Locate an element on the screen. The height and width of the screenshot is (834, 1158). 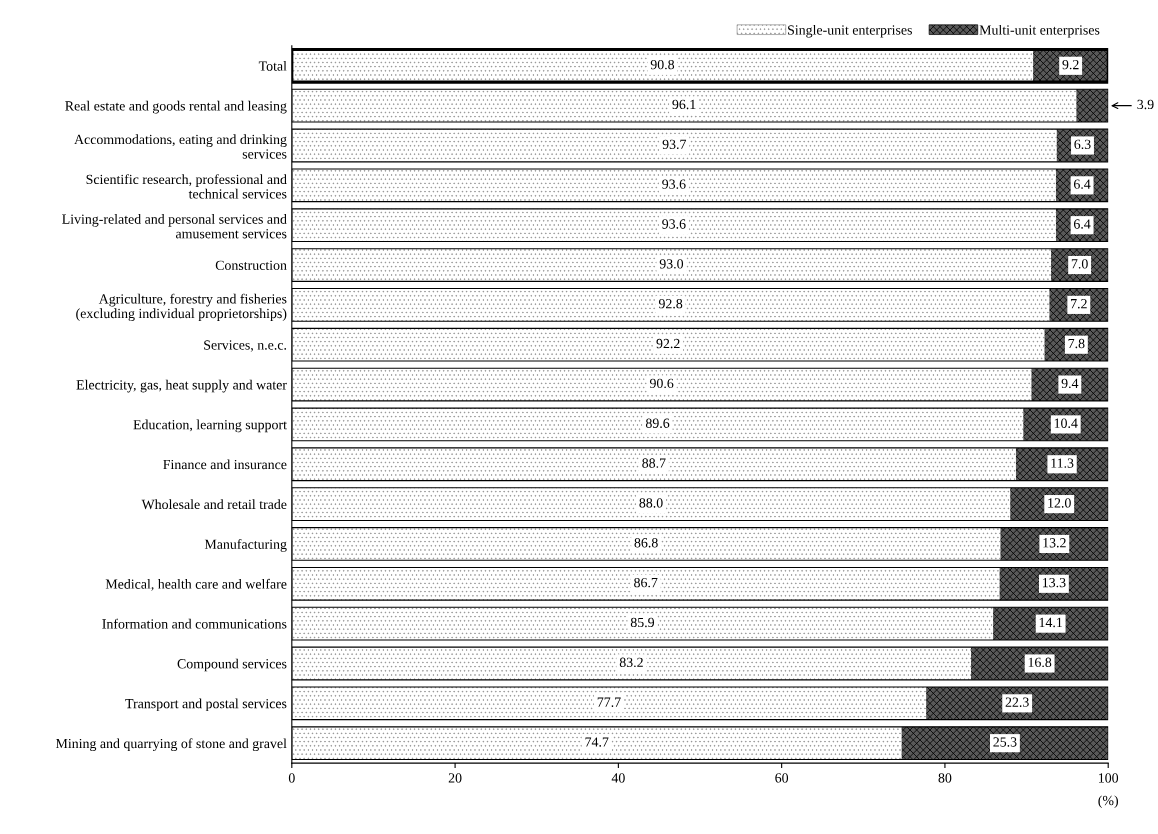
y-tick-label: Living-related and personal services and amusement services is located at coordinates (174, 226).